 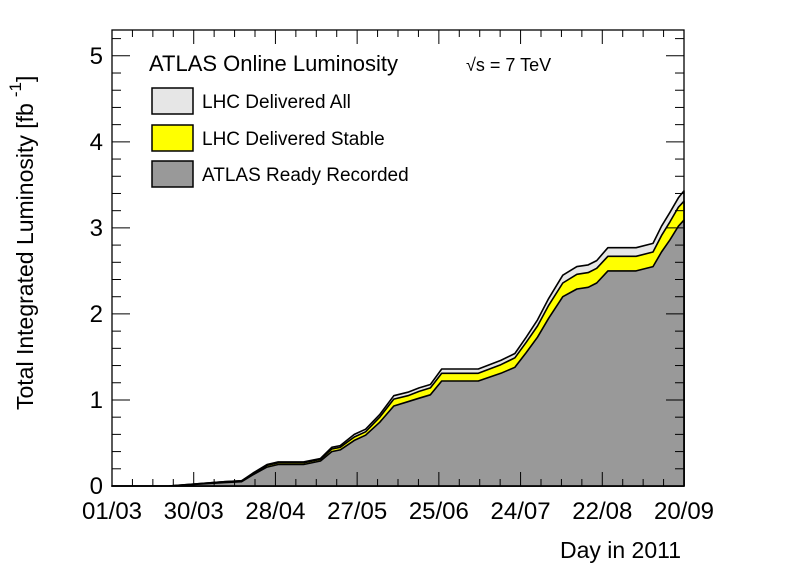 What do you see at coordinates (96, 400) in the screenshot?
I see `y-tick-label: 1` at bounding box center [96, 400].